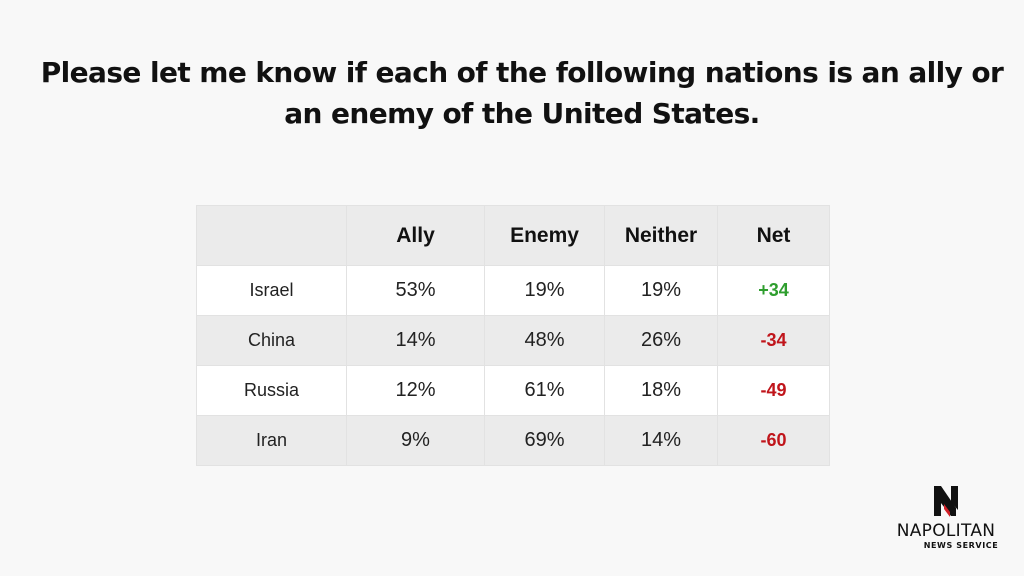 The height and width of the screenshot is (576, 1024). Describe the element at coordinates (415, 390) in the screenshot. I see `ally-cell: 12%` at that location.